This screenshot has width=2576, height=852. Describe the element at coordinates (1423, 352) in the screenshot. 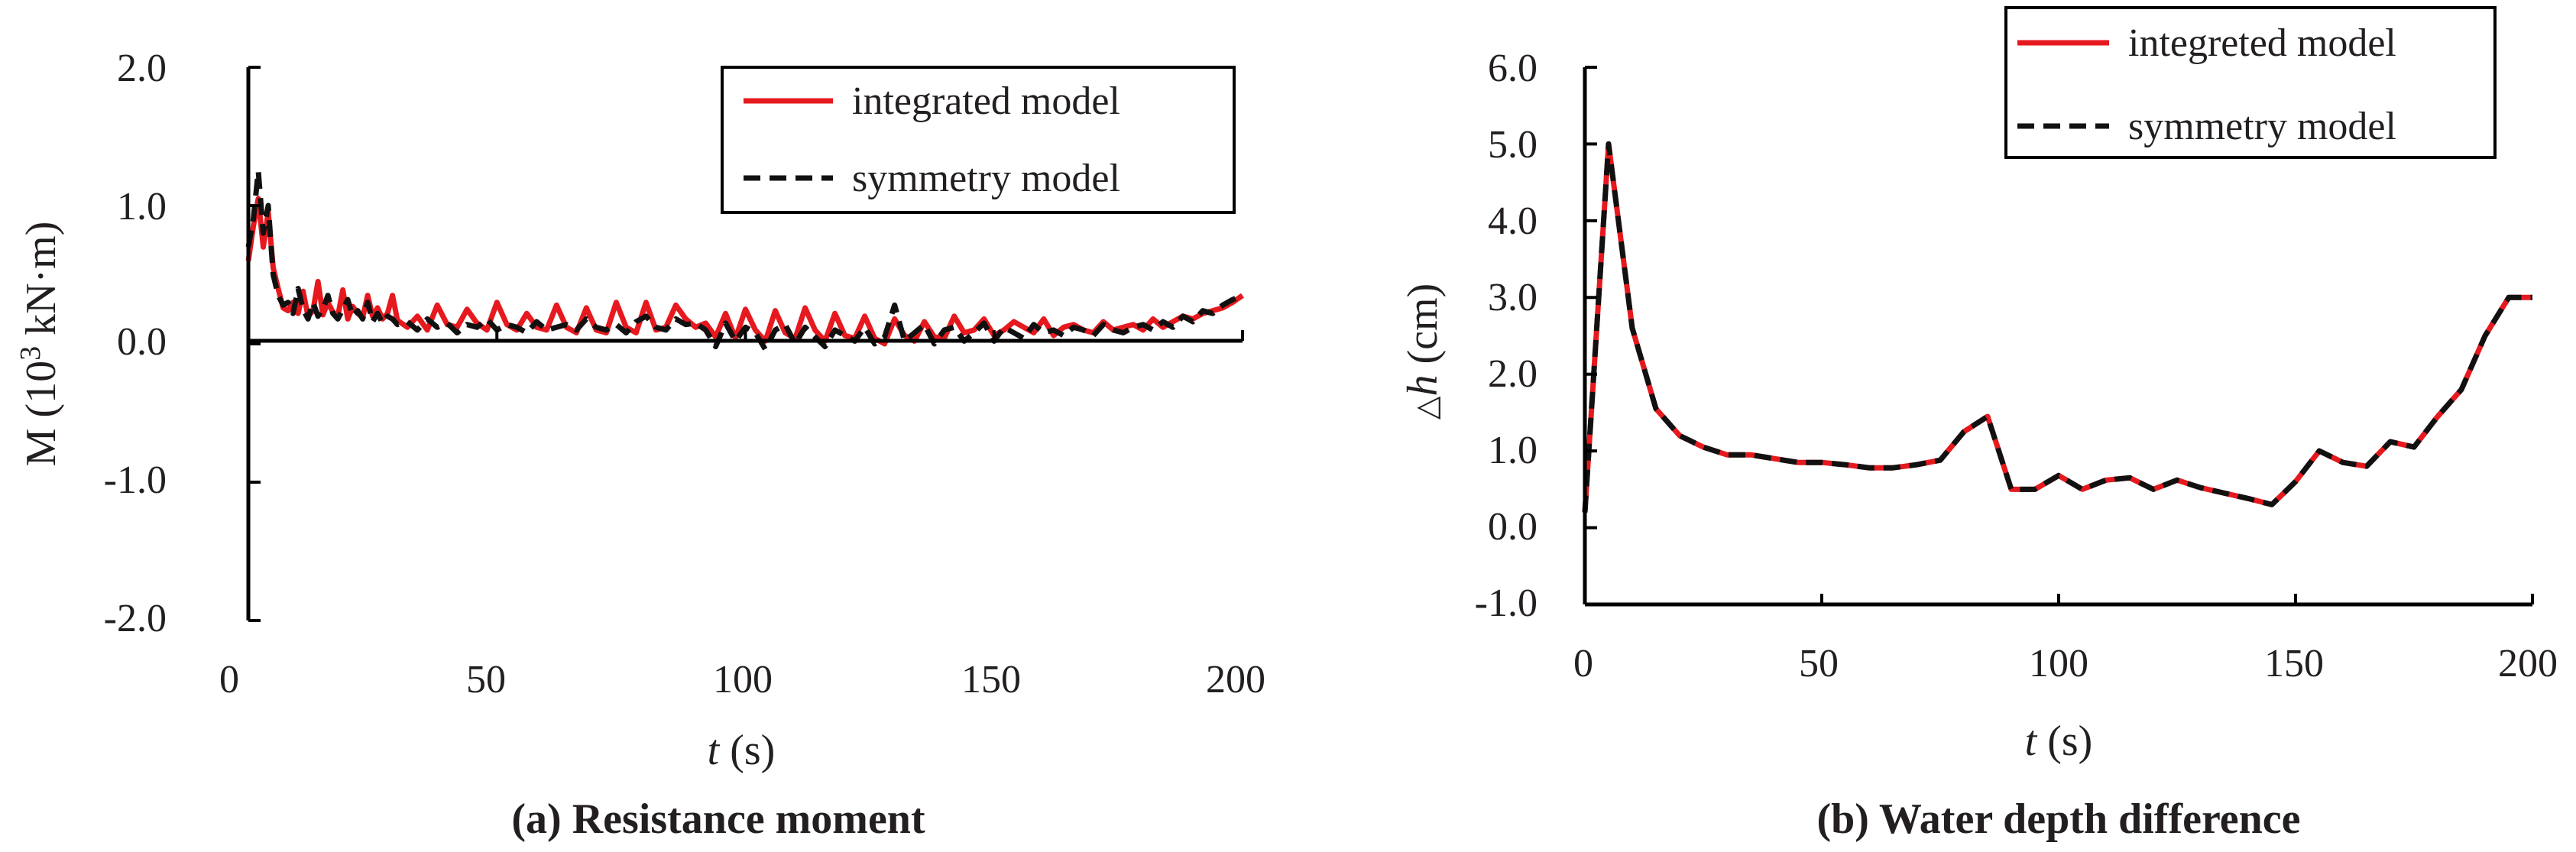

I see `panel-b-ylabel: △h (cm)` at that location.